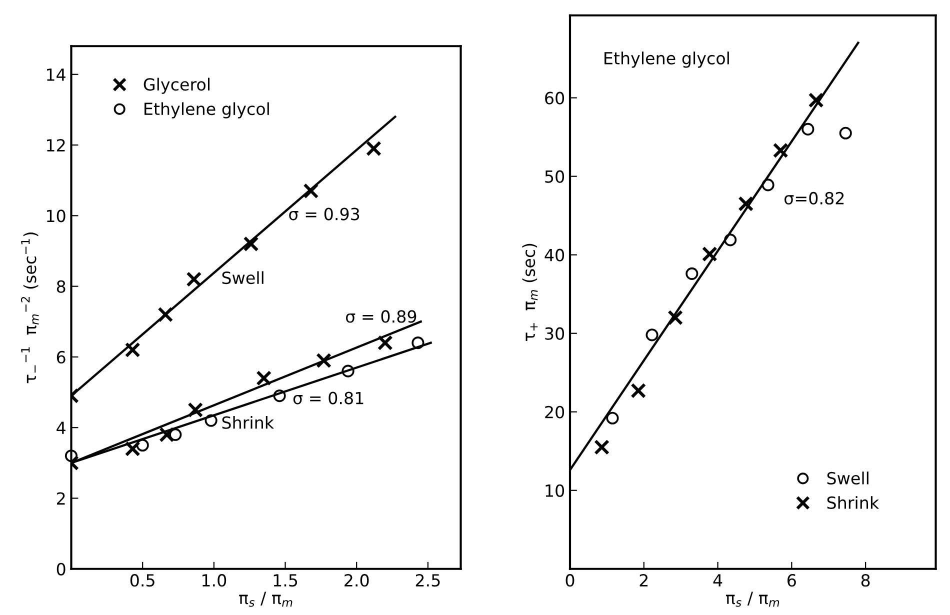 The image size is (950, 615). What do you see at coordinates (644, 580) in the screenshot?
I see `x-tick-label: 2` at bounding box center [644, 580].